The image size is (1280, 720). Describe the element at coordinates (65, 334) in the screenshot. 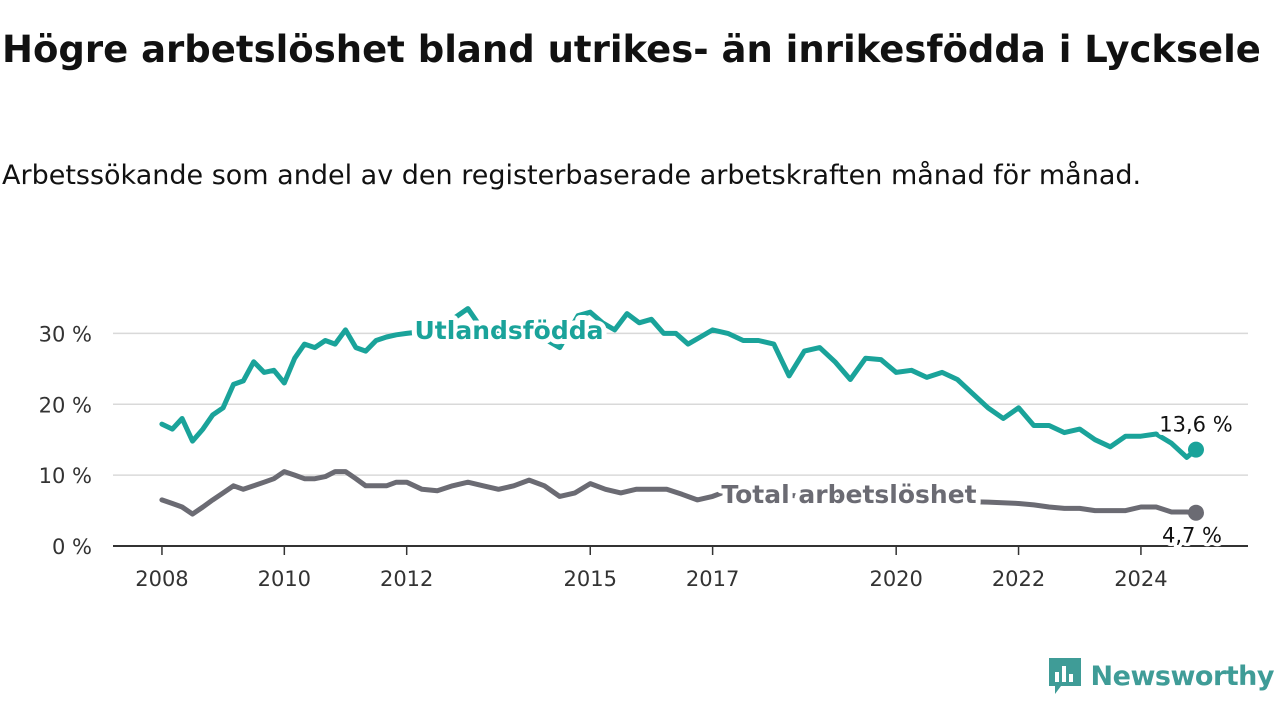

I see `y-tick-label: 30 %` at that location.